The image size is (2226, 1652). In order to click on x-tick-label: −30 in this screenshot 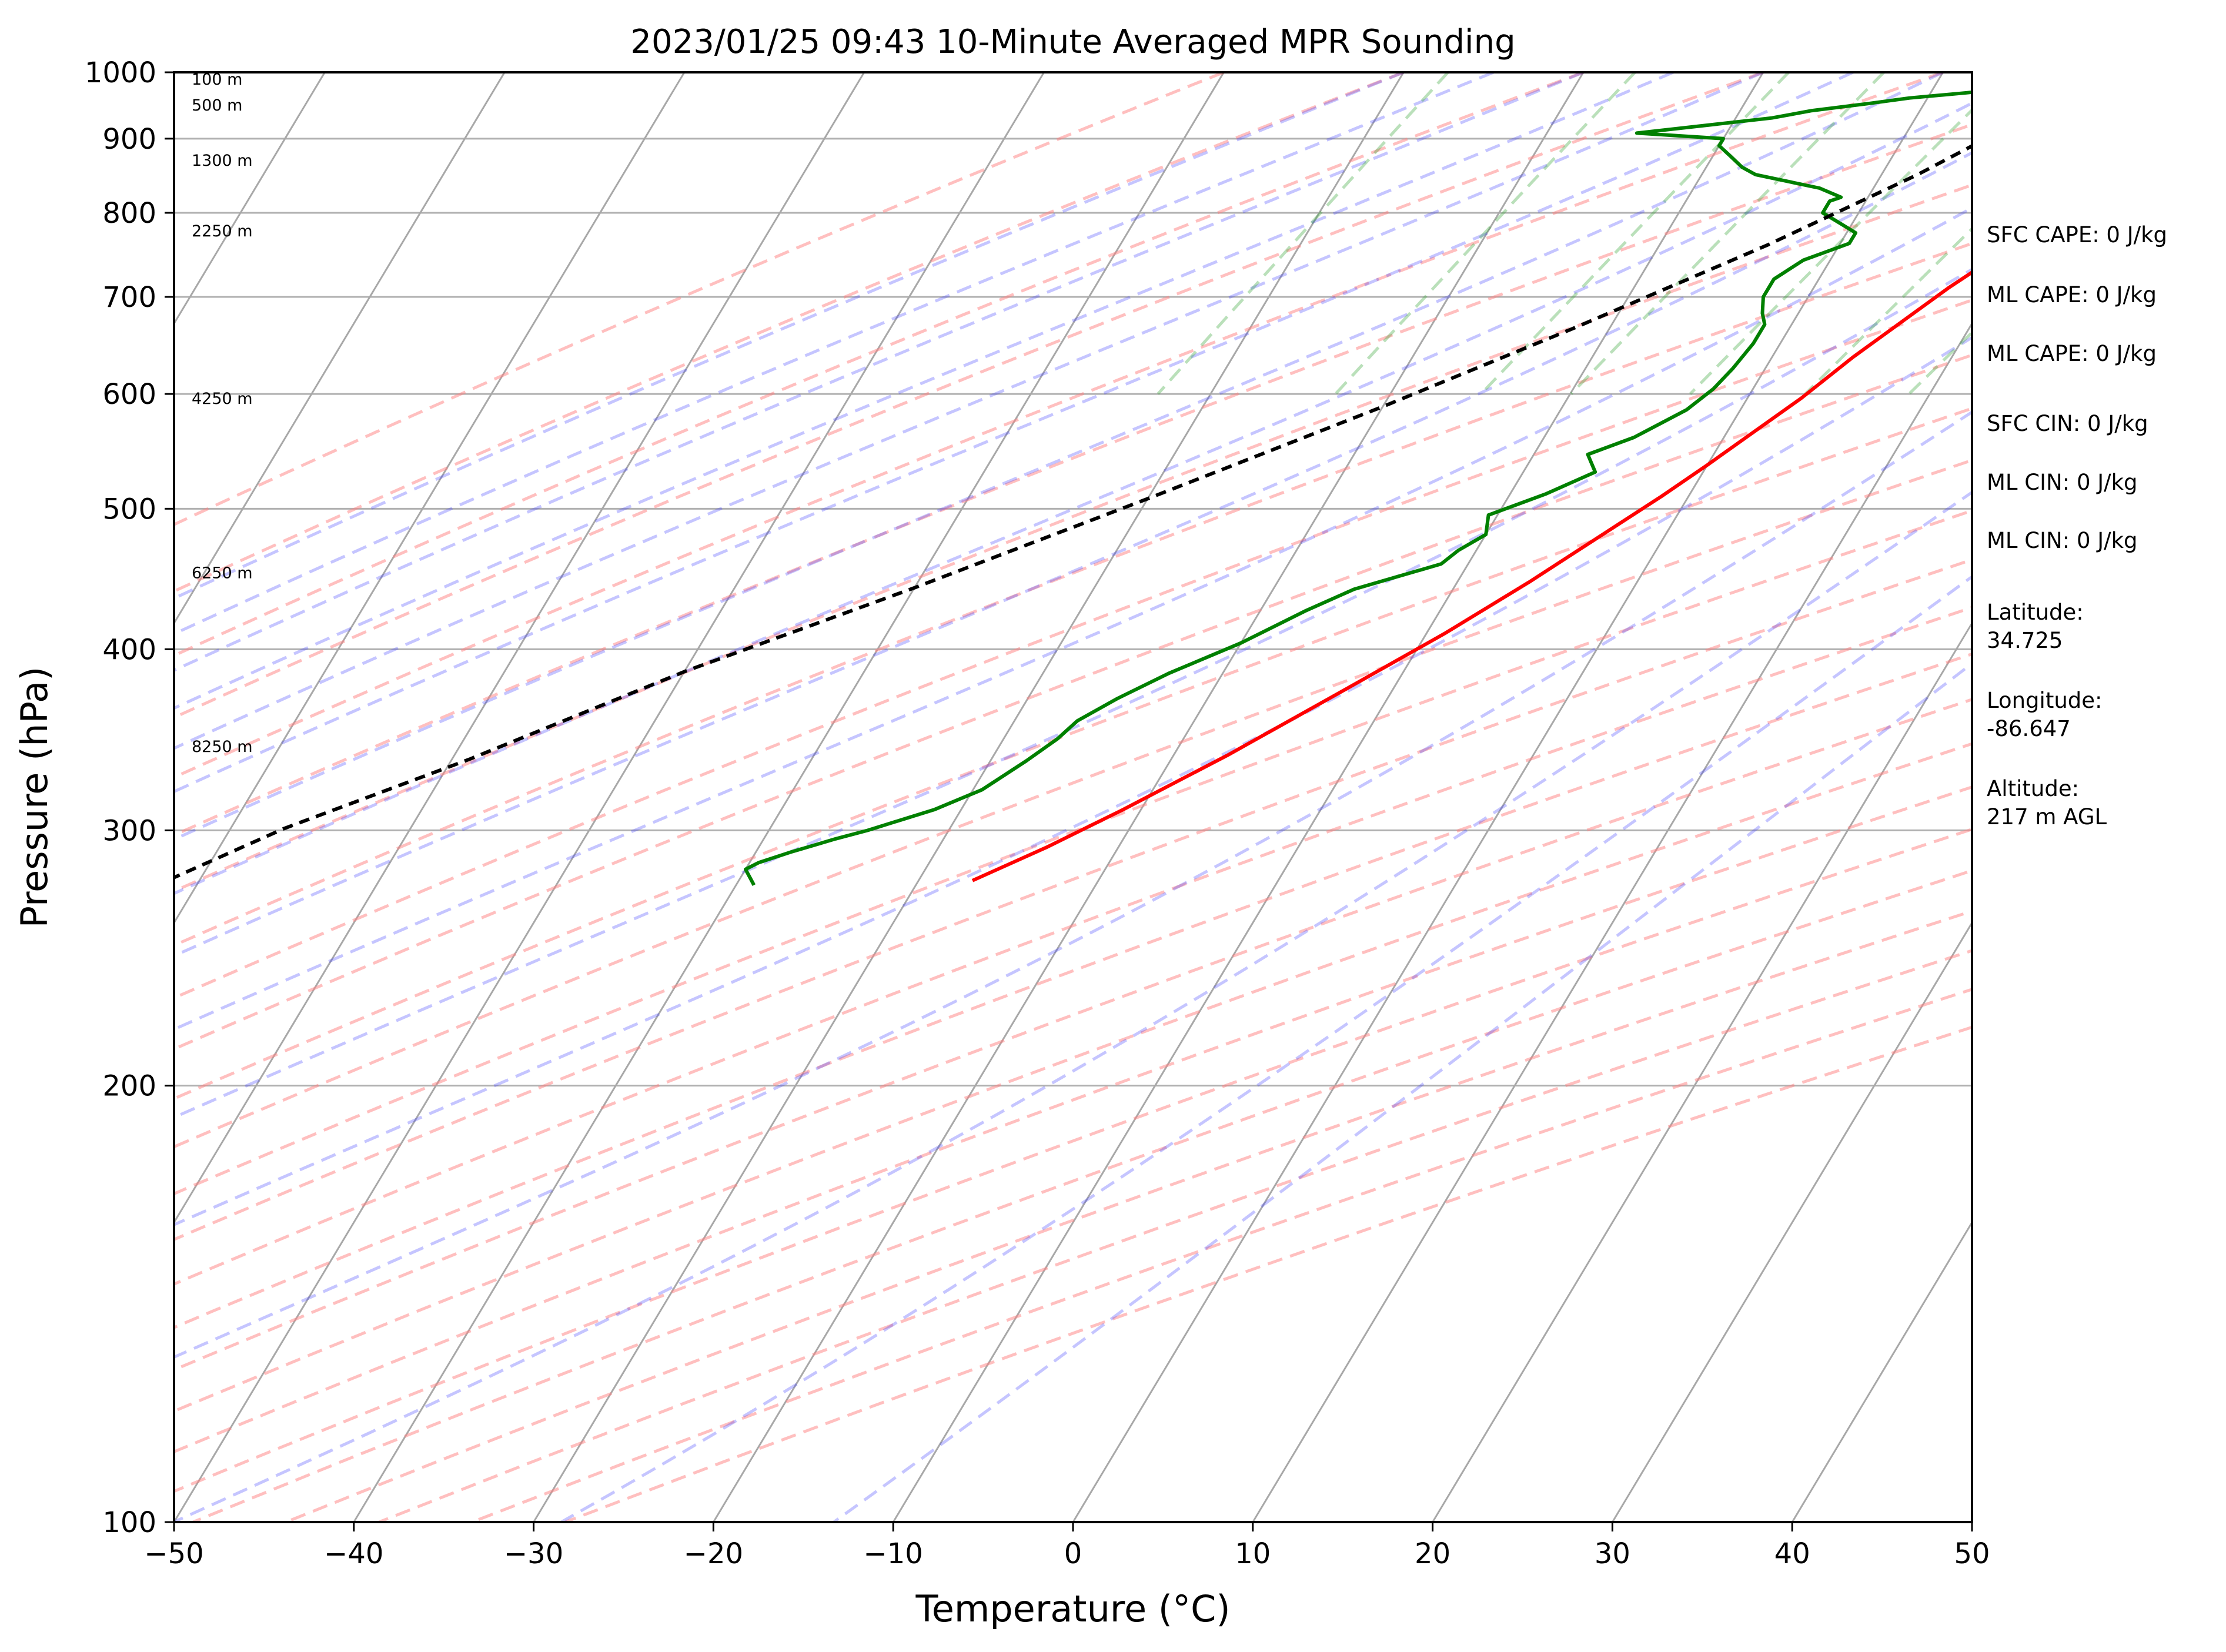, I will do `click(534, 1554)`.